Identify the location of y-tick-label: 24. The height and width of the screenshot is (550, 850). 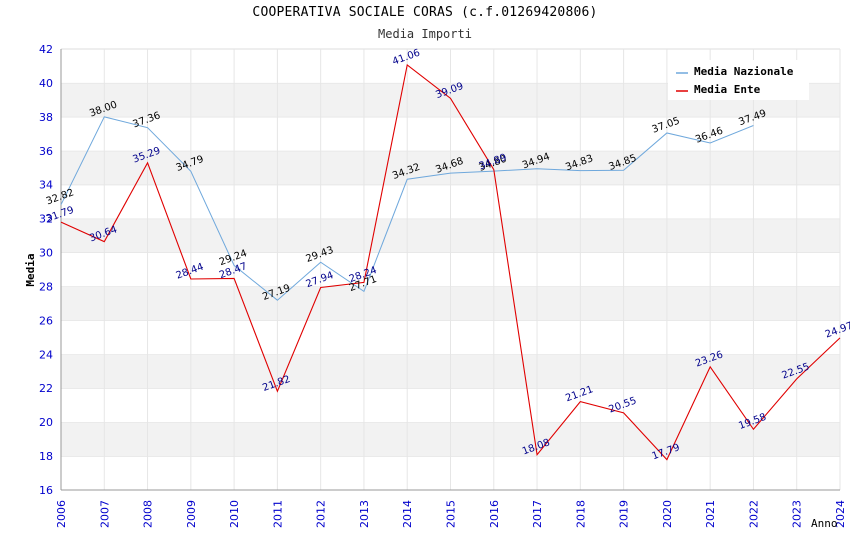
(46, 354).